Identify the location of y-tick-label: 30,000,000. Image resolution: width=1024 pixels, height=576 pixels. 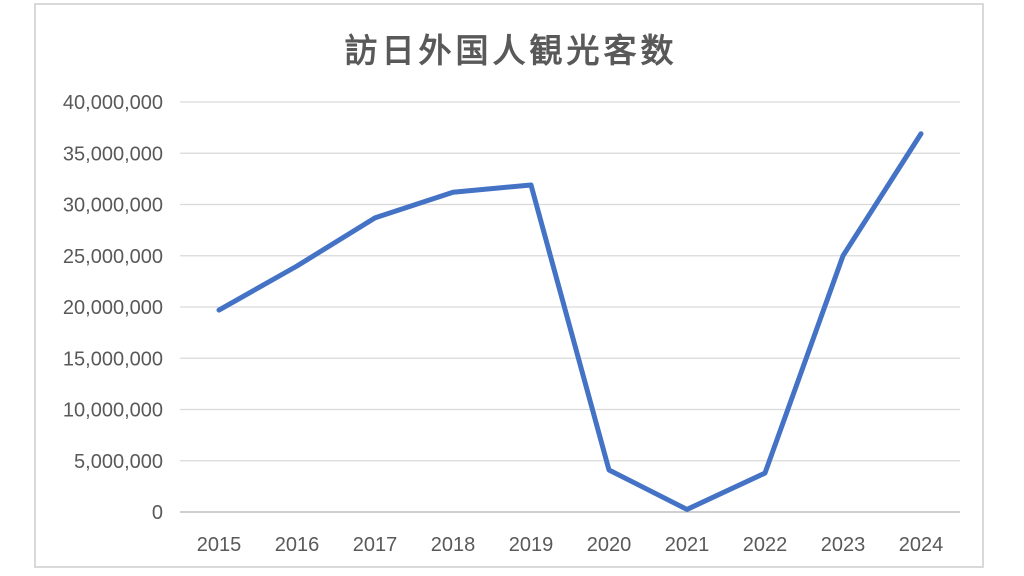
(113, 206).